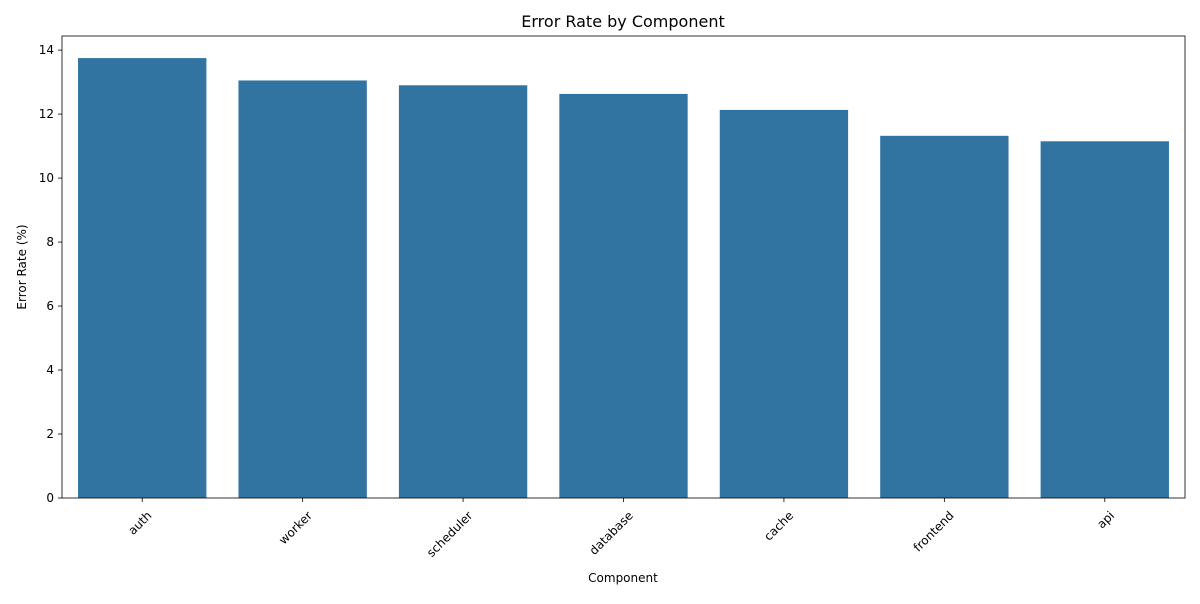 This screenshot has width=1200, height=604. I want to click on y-tick-label: 14, so click(46, 50).